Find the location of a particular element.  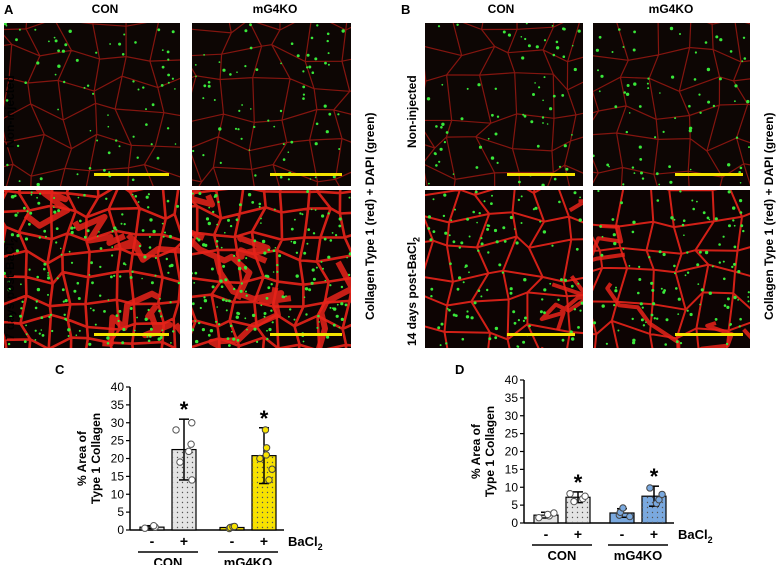

micrograph-b-con-noninjected is located at coordinates (504, 104).